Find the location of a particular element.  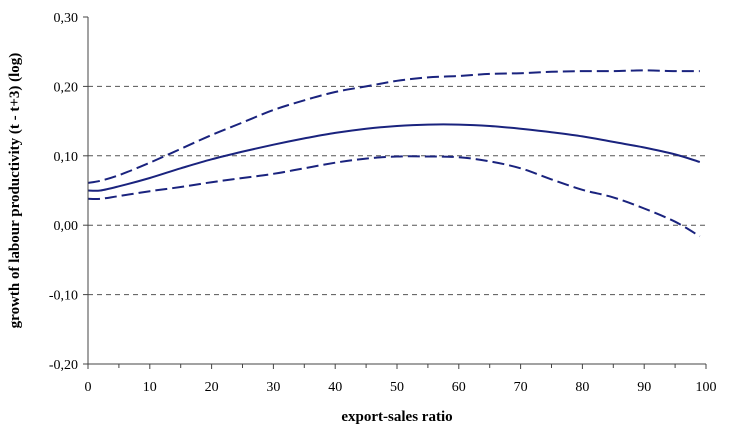

x-tick-label: 80 is located at coordinates (582, 387).